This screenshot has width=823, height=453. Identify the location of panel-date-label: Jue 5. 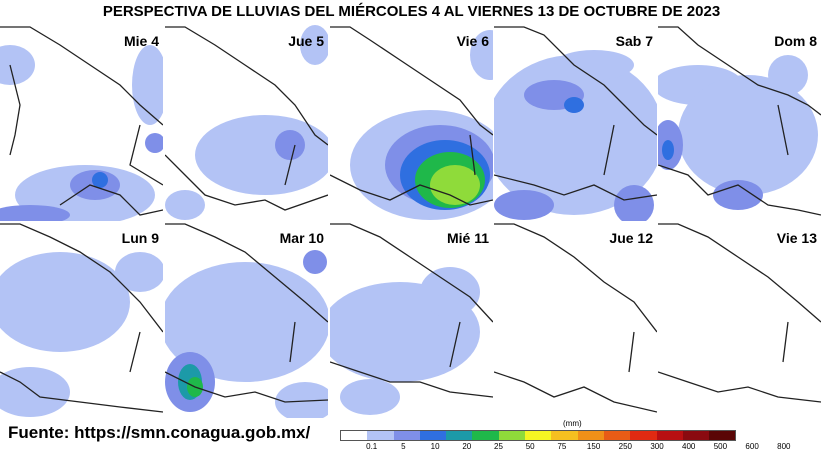
(306, 41).